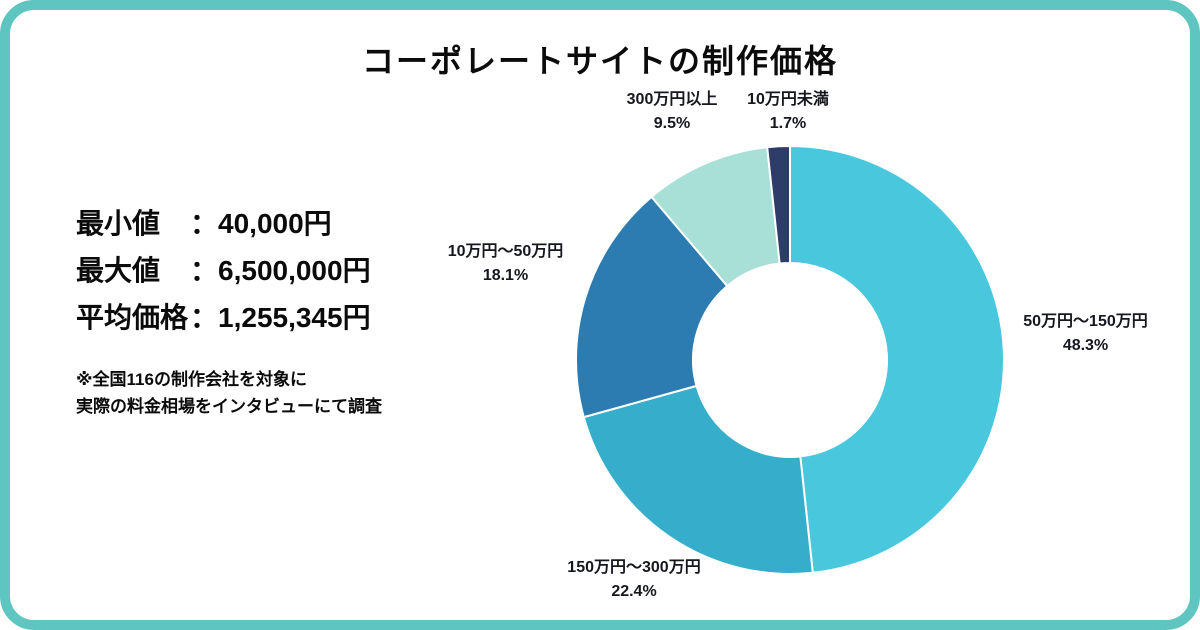 This screenshot has height=630, width=1200. What do you see at coordinates (672, 112) in the screenshot?
I see `chart-label-over-300: 300万円以上 9.5%` at bounding box center [672, 112].